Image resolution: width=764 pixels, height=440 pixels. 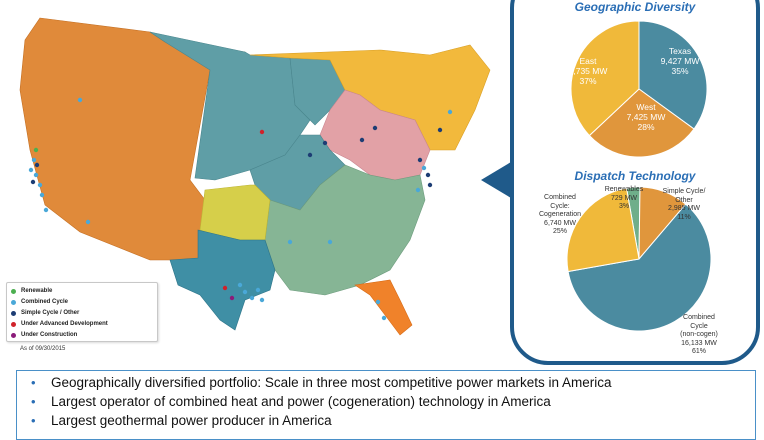 I want to click on legend-label: Under Construction, so click(x=49, y=335).